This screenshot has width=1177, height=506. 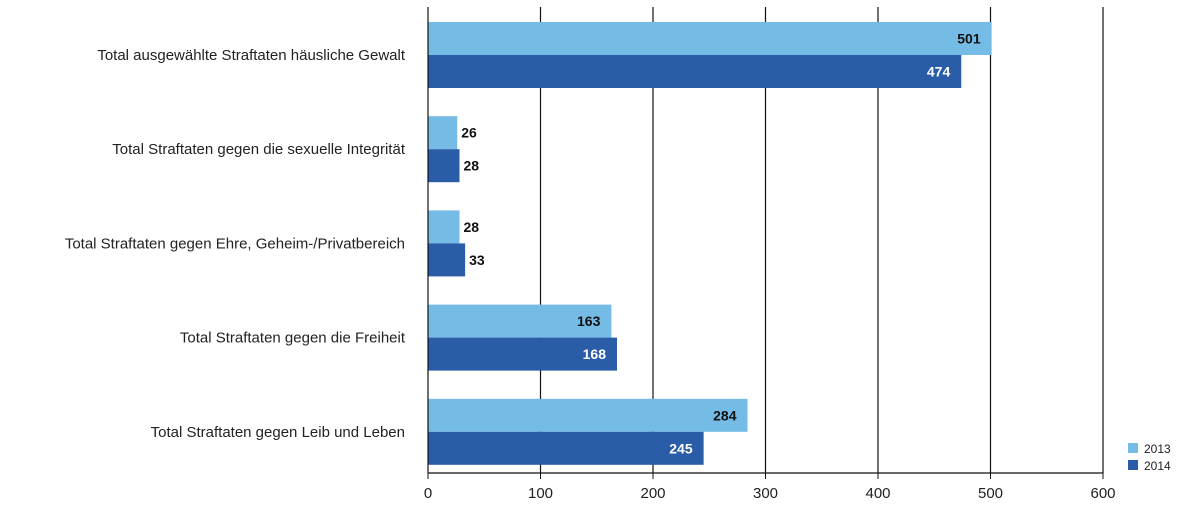 What do you see at coordinates (1157, 466) in the screenshot?
I see `legend-label-2014: 2014` at bounding box center [1157, 466].